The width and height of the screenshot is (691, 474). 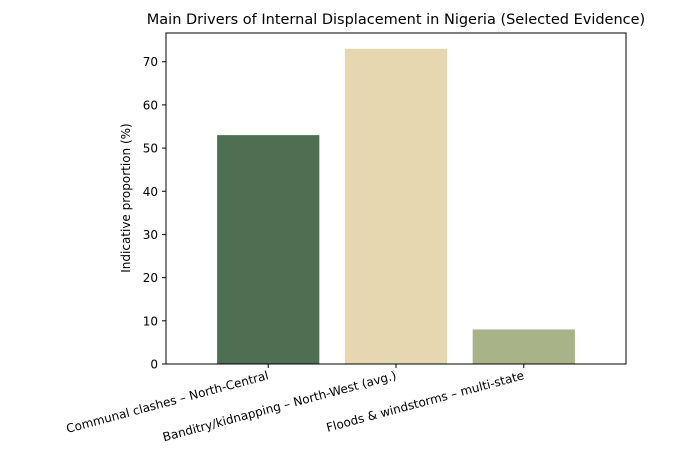 I want to click on y-tick-label: 50, so click(x=150, y=149).